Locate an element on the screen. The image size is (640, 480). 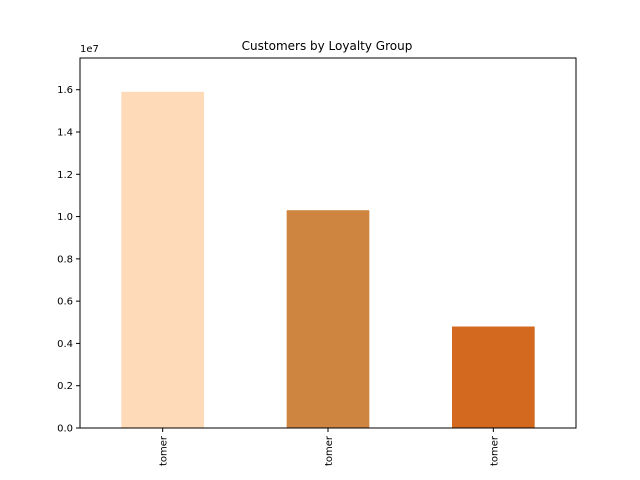
y-tick-label: 0.6 is located at coordinates (65, 302).